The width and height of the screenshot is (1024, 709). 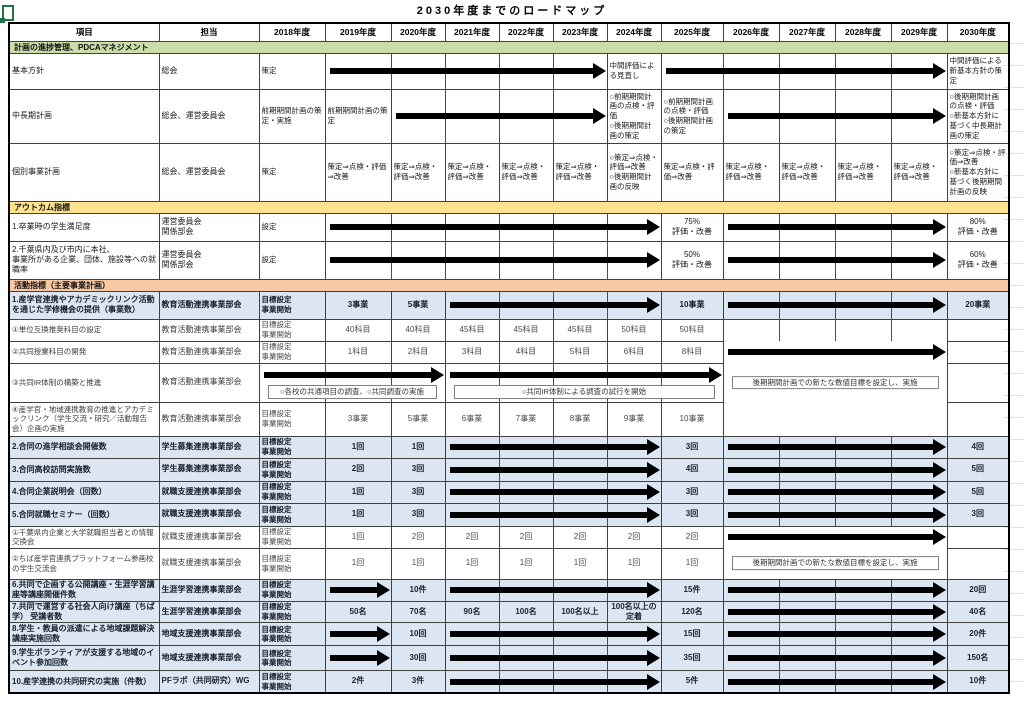 What do you see at coordinates (526, 352) in the screenshot?
I see `year-cell: 4科目` at bounding box center [526, 352].